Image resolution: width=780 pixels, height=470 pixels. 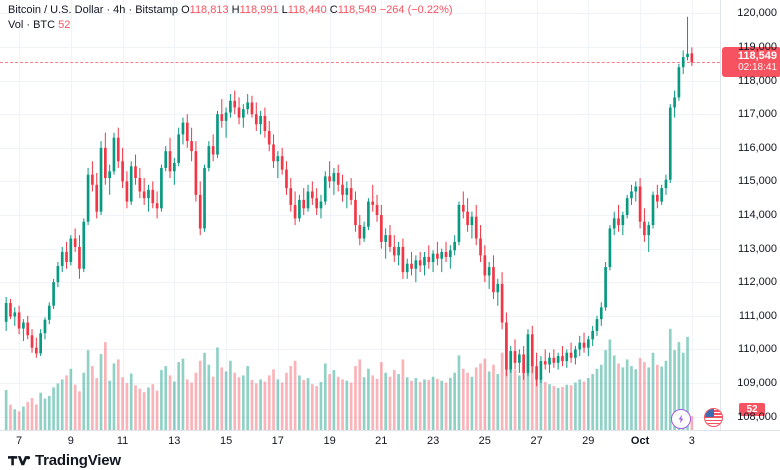 I want to click on time-axis-tick: 3, so click(x=691, y=441).